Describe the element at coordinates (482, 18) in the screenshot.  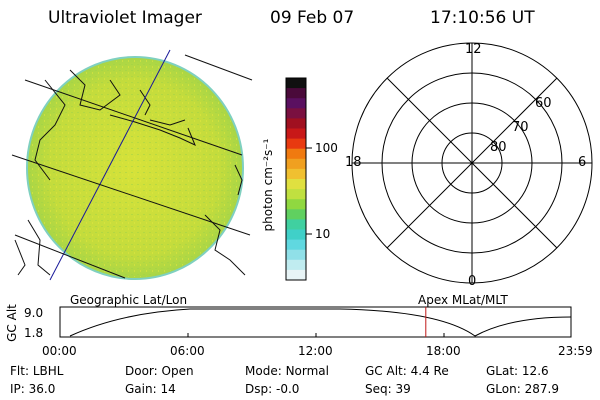
I see `time-label: 17:10:56 UT` at that location.